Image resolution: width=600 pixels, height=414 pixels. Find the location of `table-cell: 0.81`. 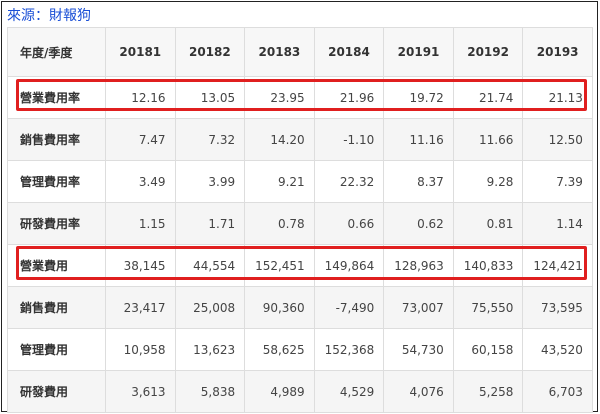

table-cell: 0.81 is located at coordinates (488, 223).